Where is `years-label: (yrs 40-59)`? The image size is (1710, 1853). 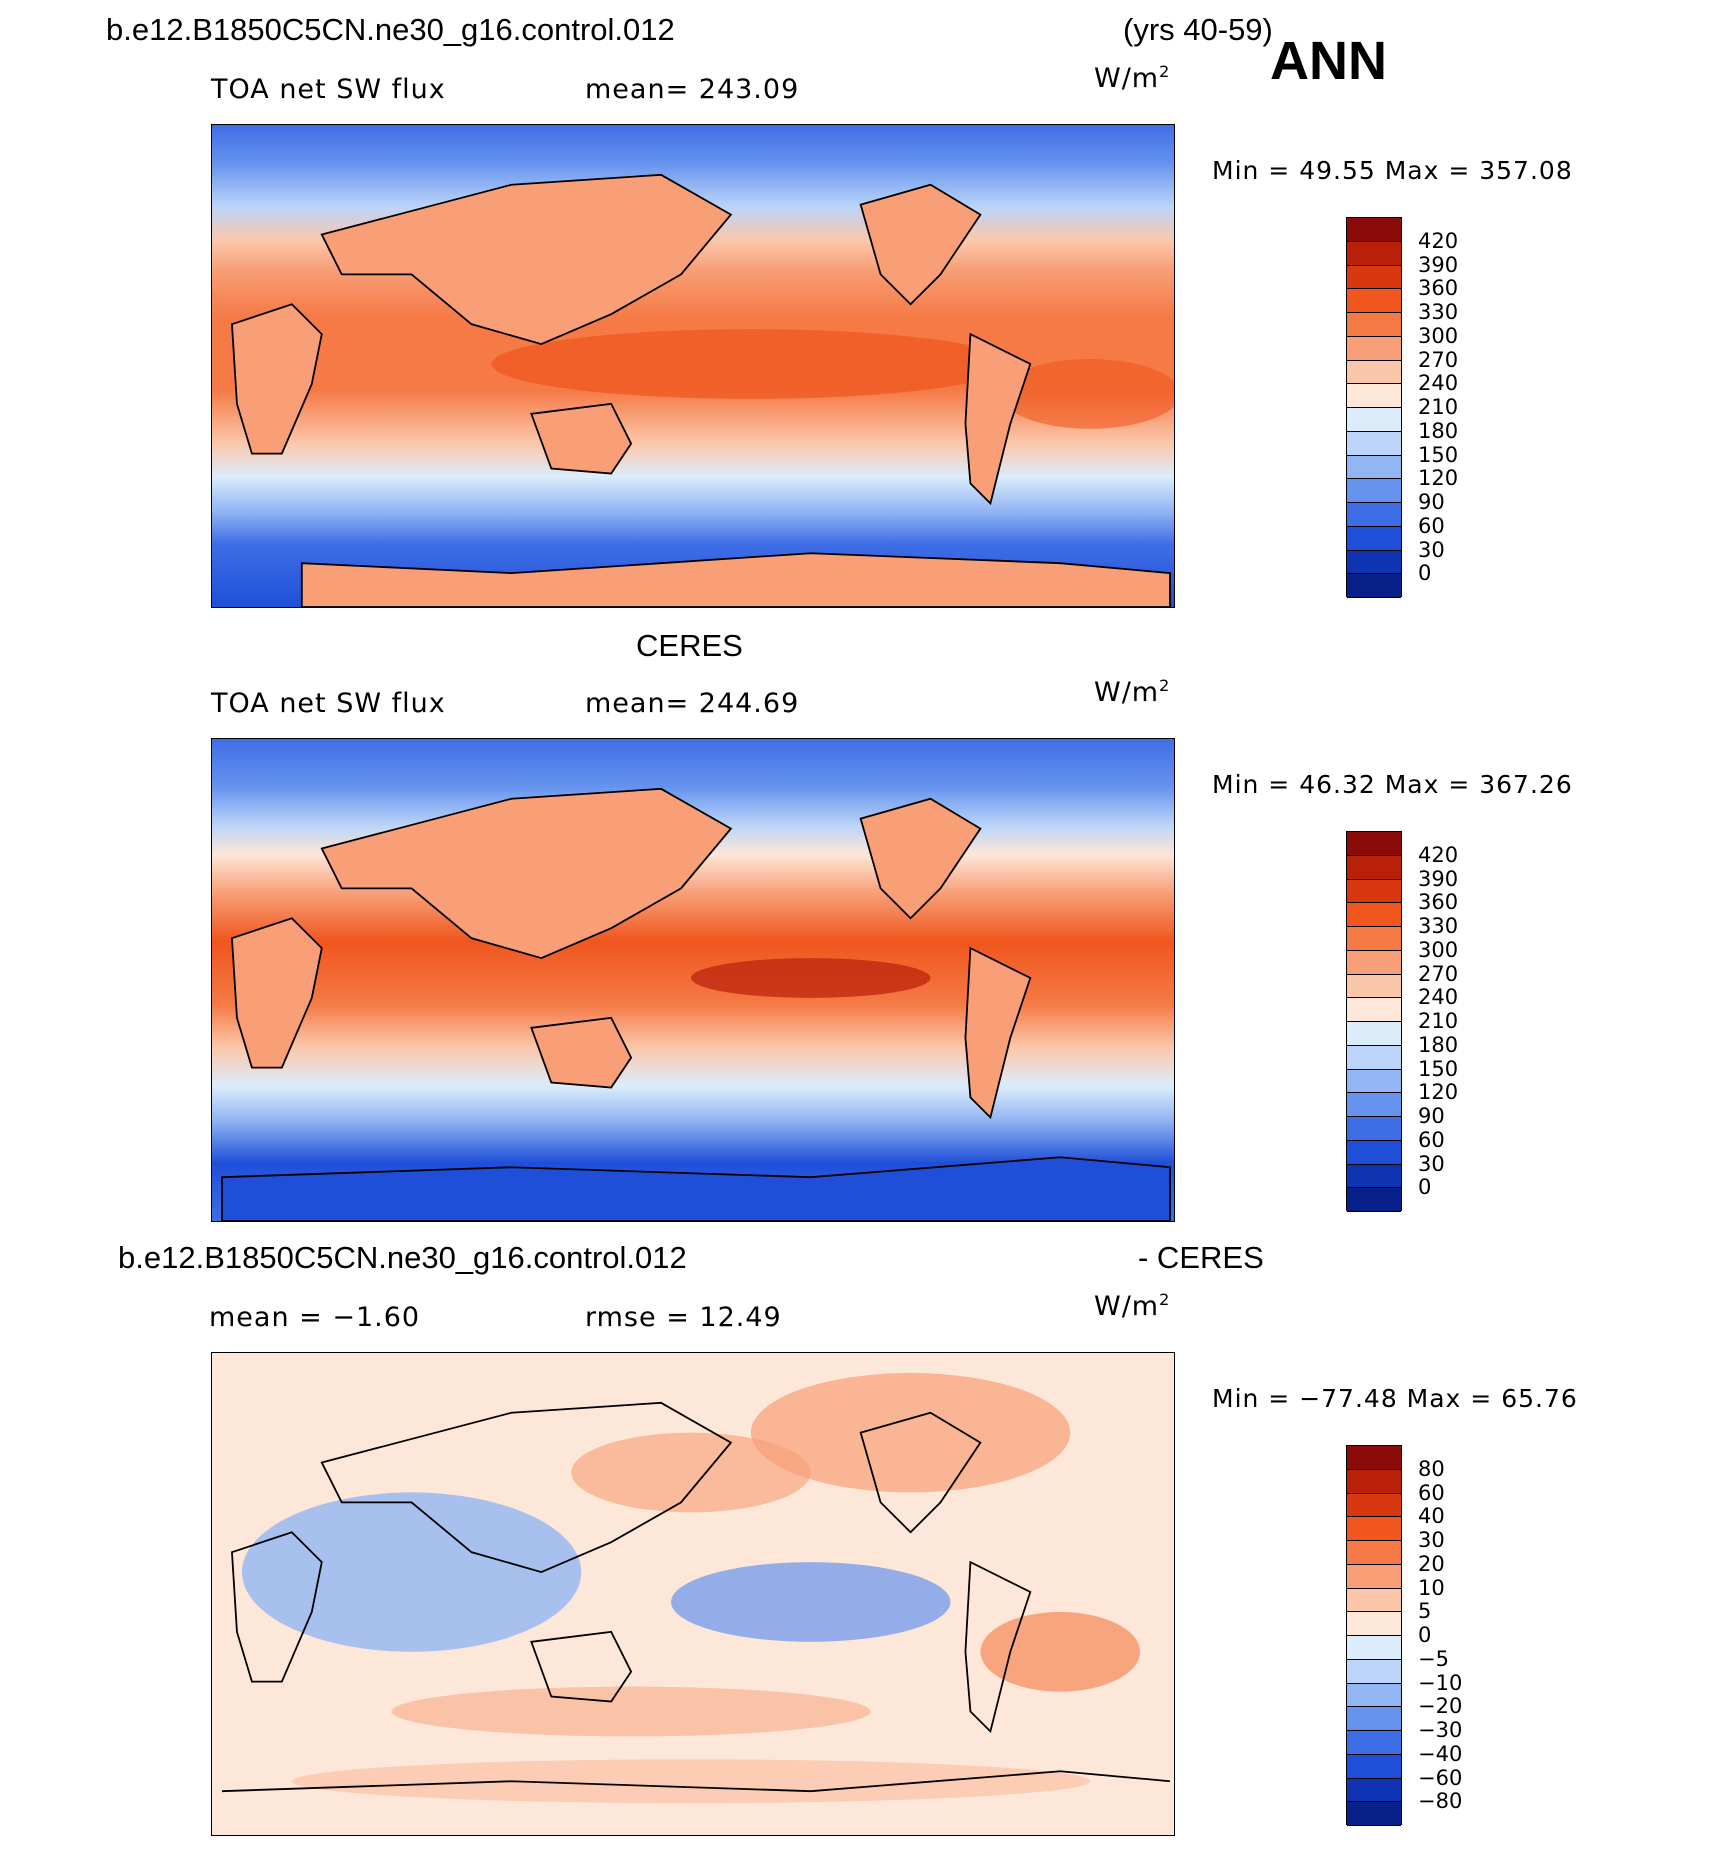
years-label: (yrs 40-59) is located at coordinates (1198, 29).